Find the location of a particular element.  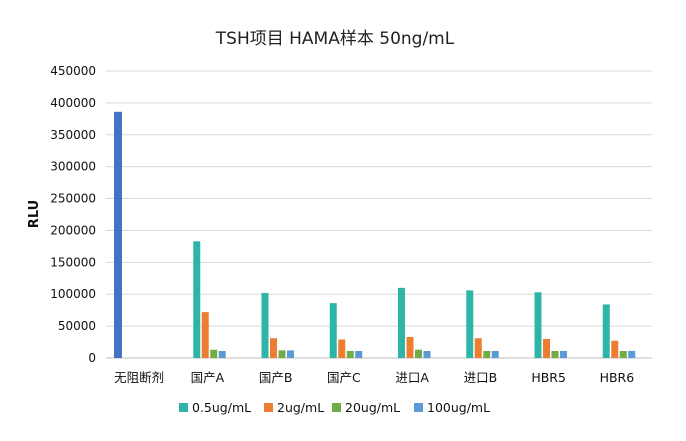

legend-label: 20ug/mL is located at coordinates (372, 407).